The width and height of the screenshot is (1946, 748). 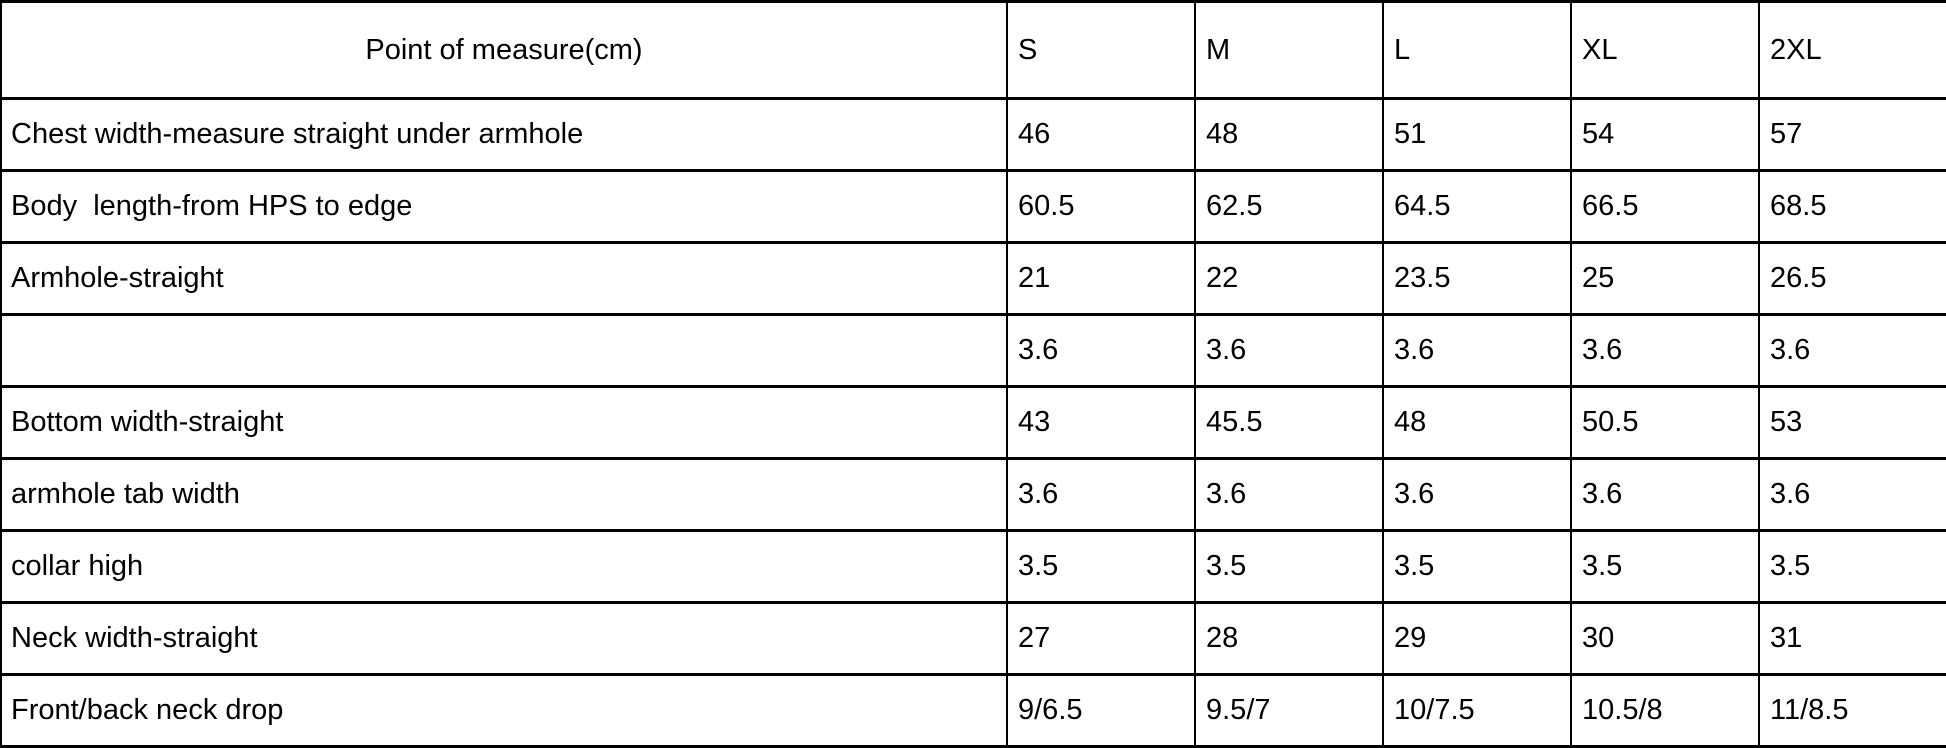 What do you see at coordinates (1289, 710) in the screenshot?
I see `measure-value: 9.5/7` at bounding box center [1289, 710].